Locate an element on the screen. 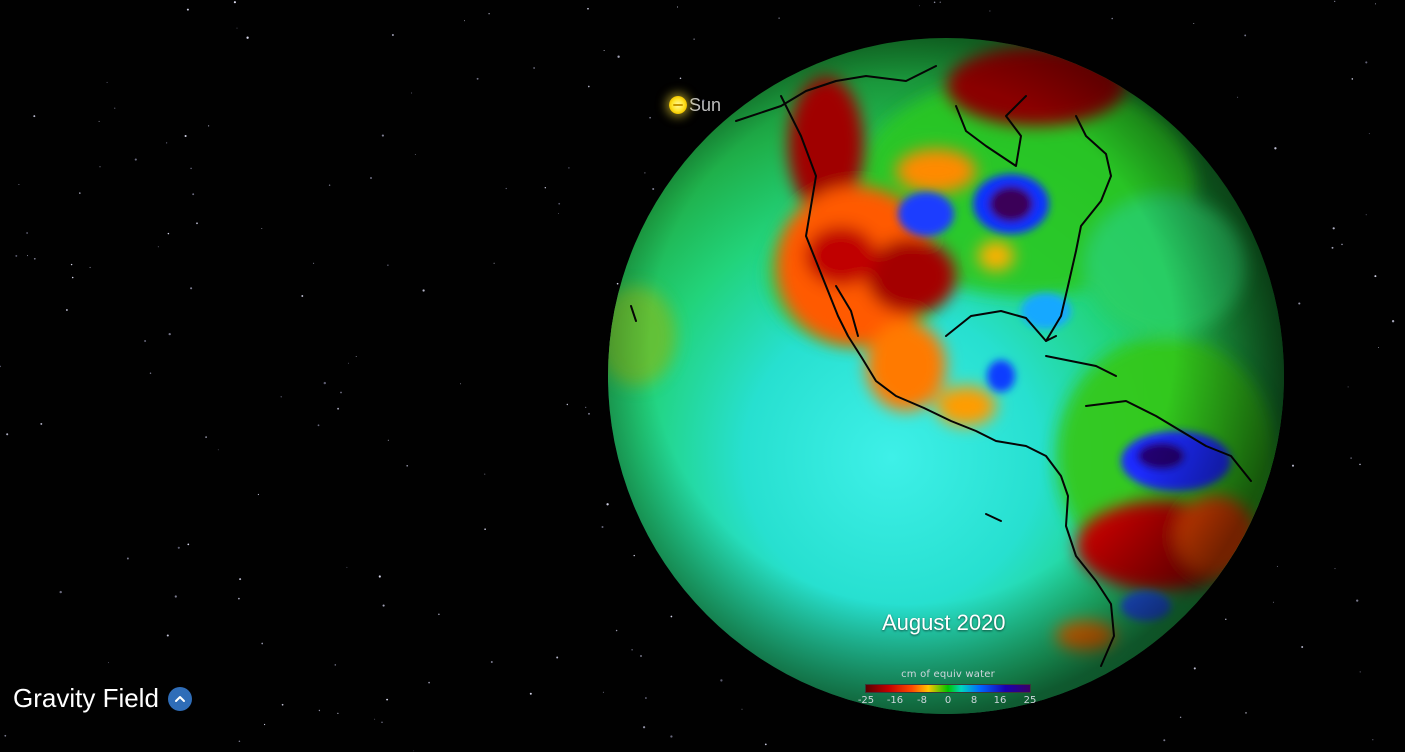 This screenshot has width=1405, height=752. legend-ticks: -25 -16 -8 0 8 16 25 is located at coordinates (948, 701).